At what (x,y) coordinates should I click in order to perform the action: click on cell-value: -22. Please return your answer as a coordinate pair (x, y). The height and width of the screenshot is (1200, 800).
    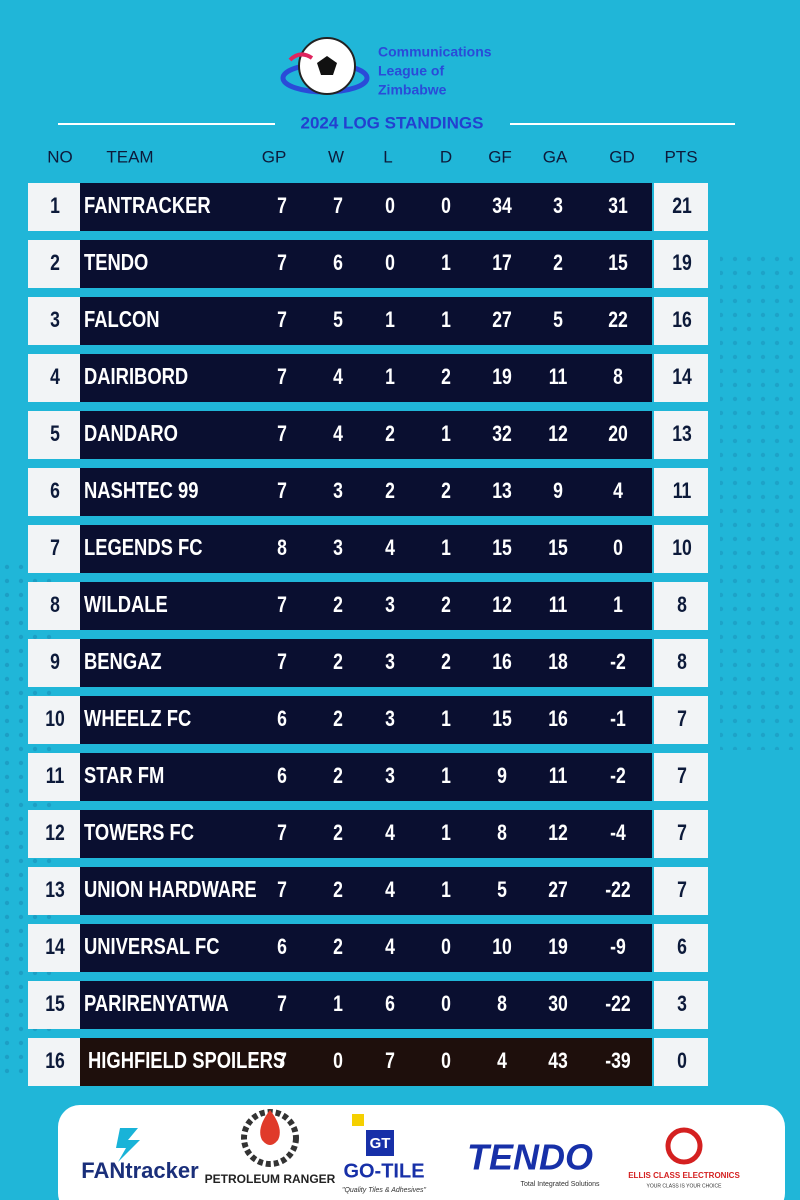
    Looking at the image, I should click on (617, 890).